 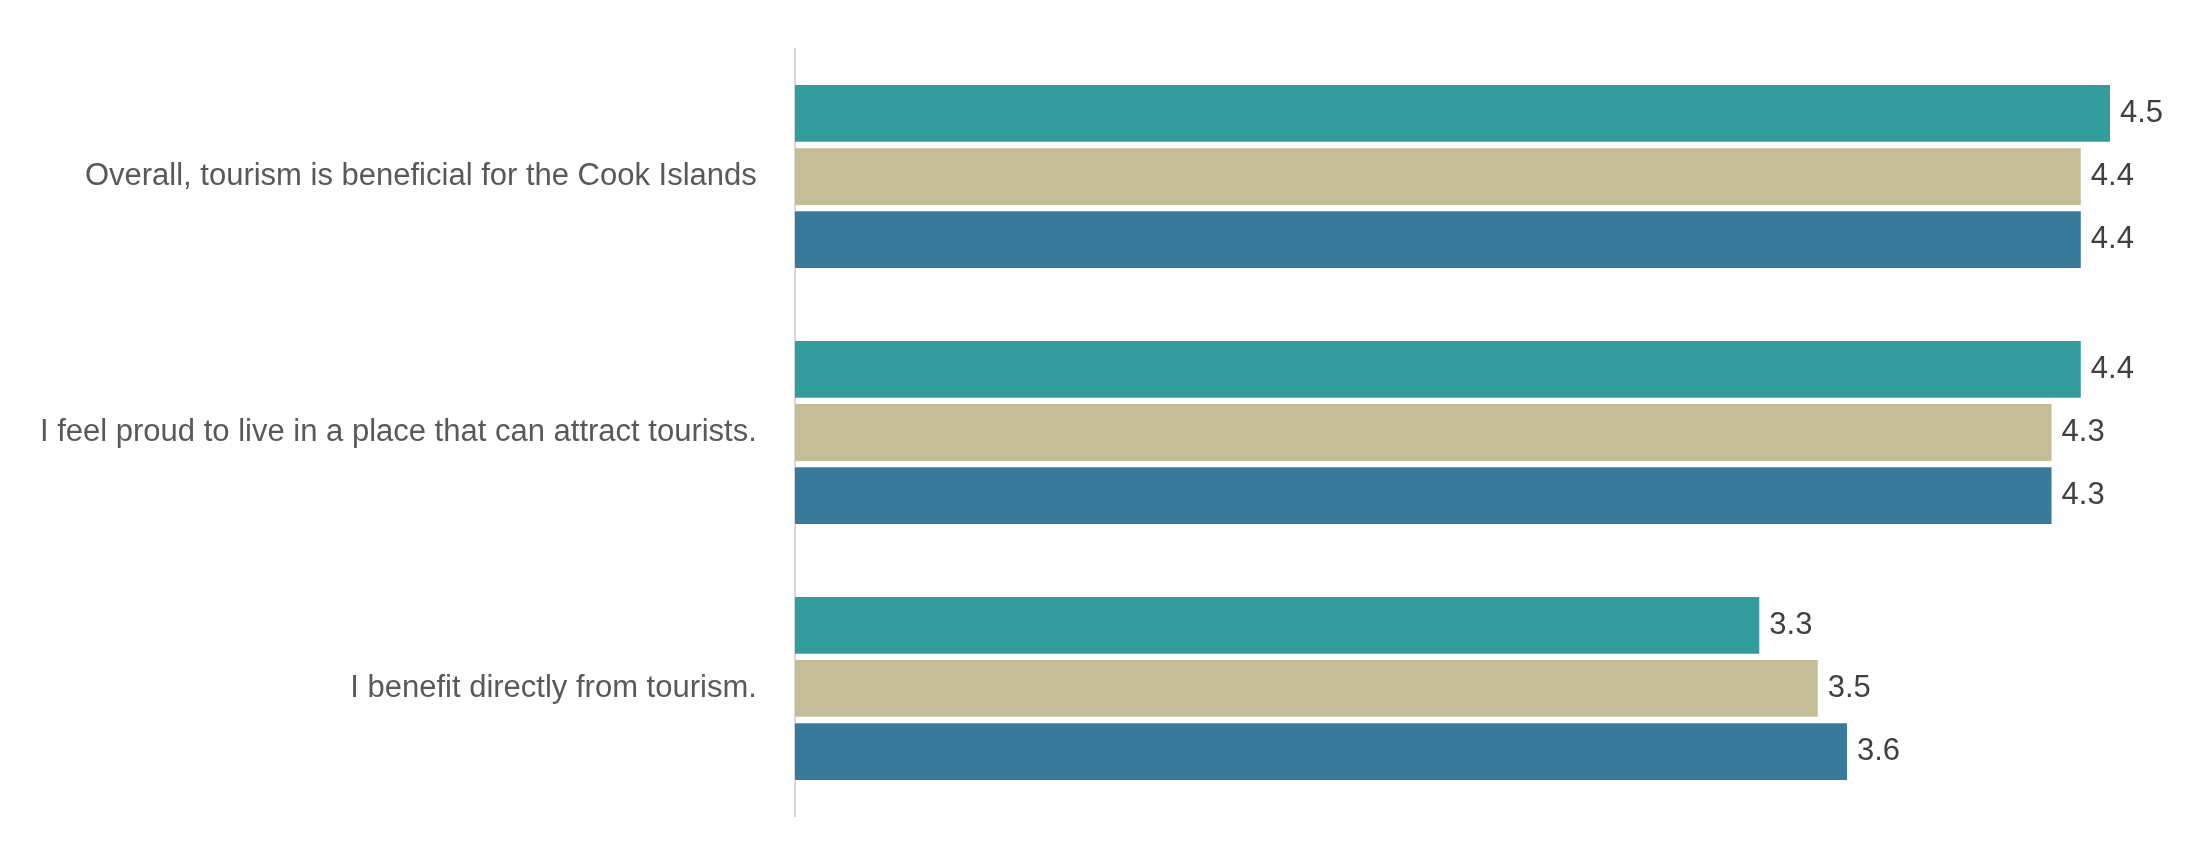 What do you see at coordinates (398, 431) in the screenshot?
I see `y-tick-label: I feel proud to live in a place that can attract tourists.` at bounding box center [398, 431].